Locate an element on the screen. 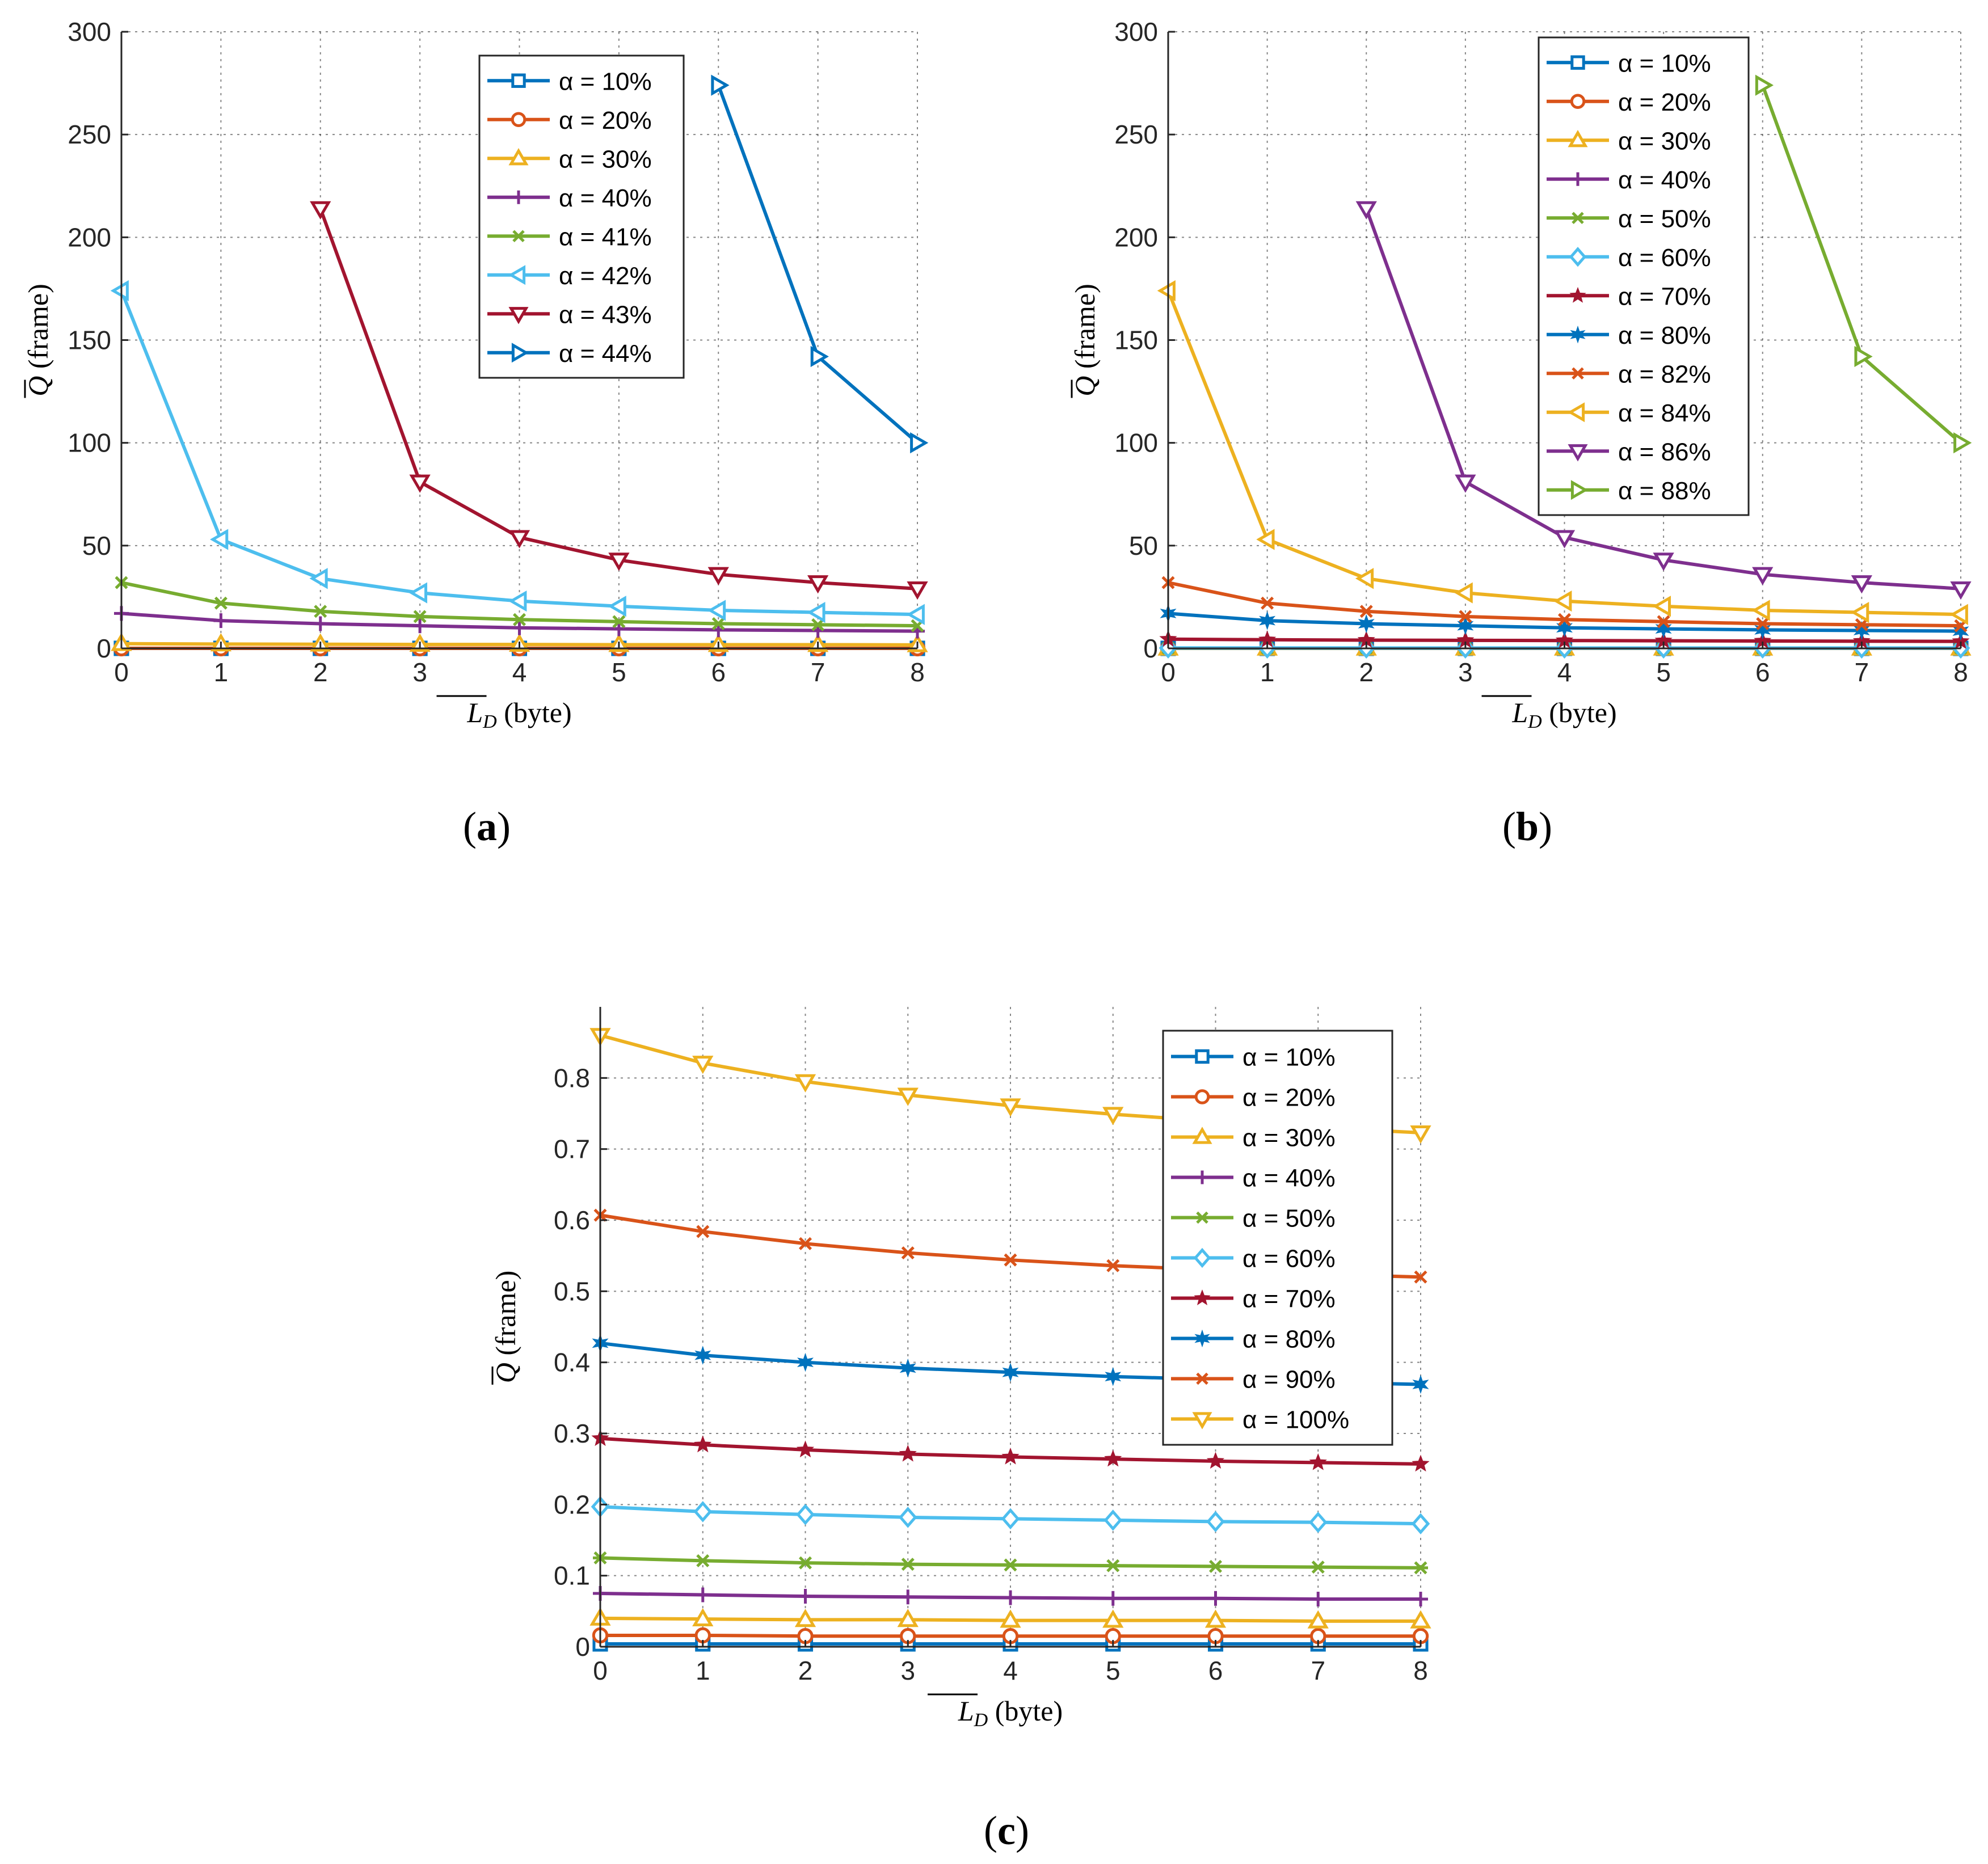  y-tick-label: 0 is located at coordinates (582, 1646).